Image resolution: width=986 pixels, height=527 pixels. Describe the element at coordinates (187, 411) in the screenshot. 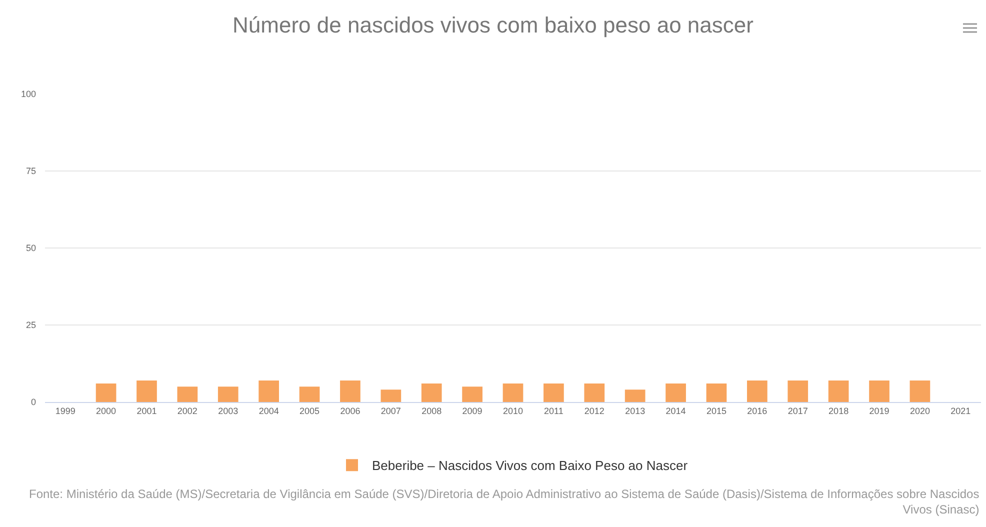

I see `x-tick-label: 2002` at that location.